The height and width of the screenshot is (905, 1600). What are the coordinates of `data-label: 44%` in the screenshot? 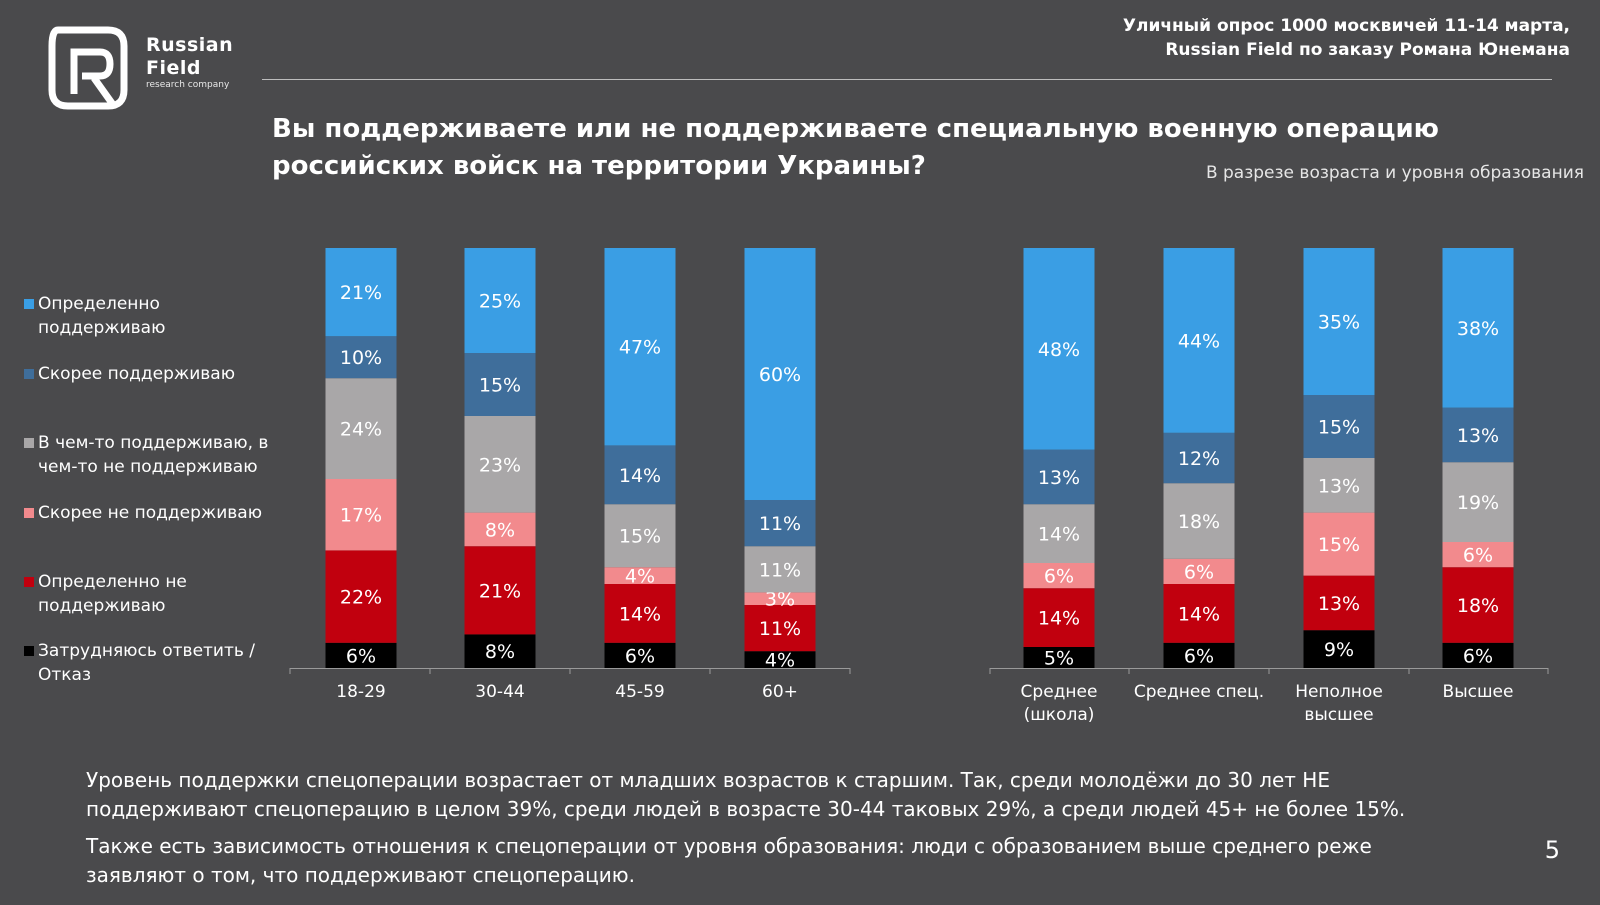 It's located at (1199, 341).